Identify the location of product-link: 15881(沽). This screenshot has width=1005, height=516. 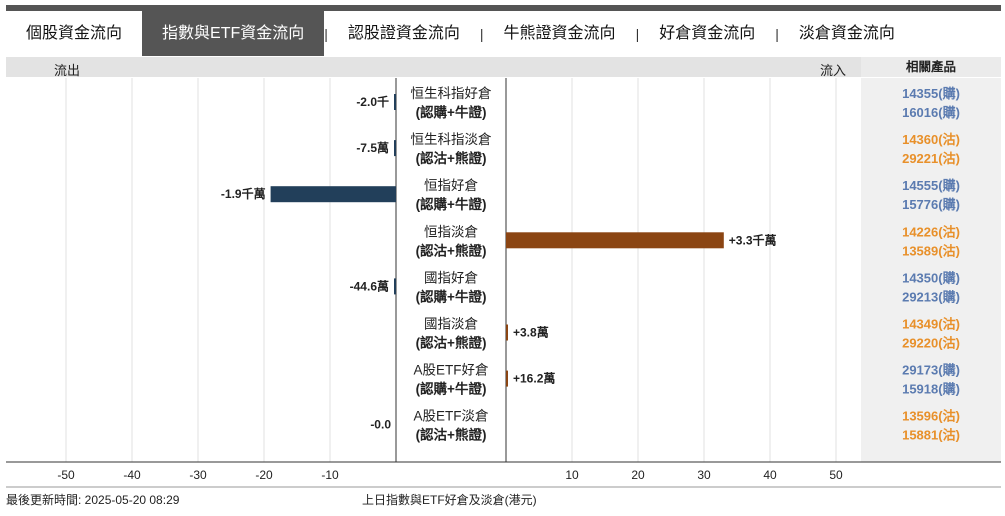
(931, 435).